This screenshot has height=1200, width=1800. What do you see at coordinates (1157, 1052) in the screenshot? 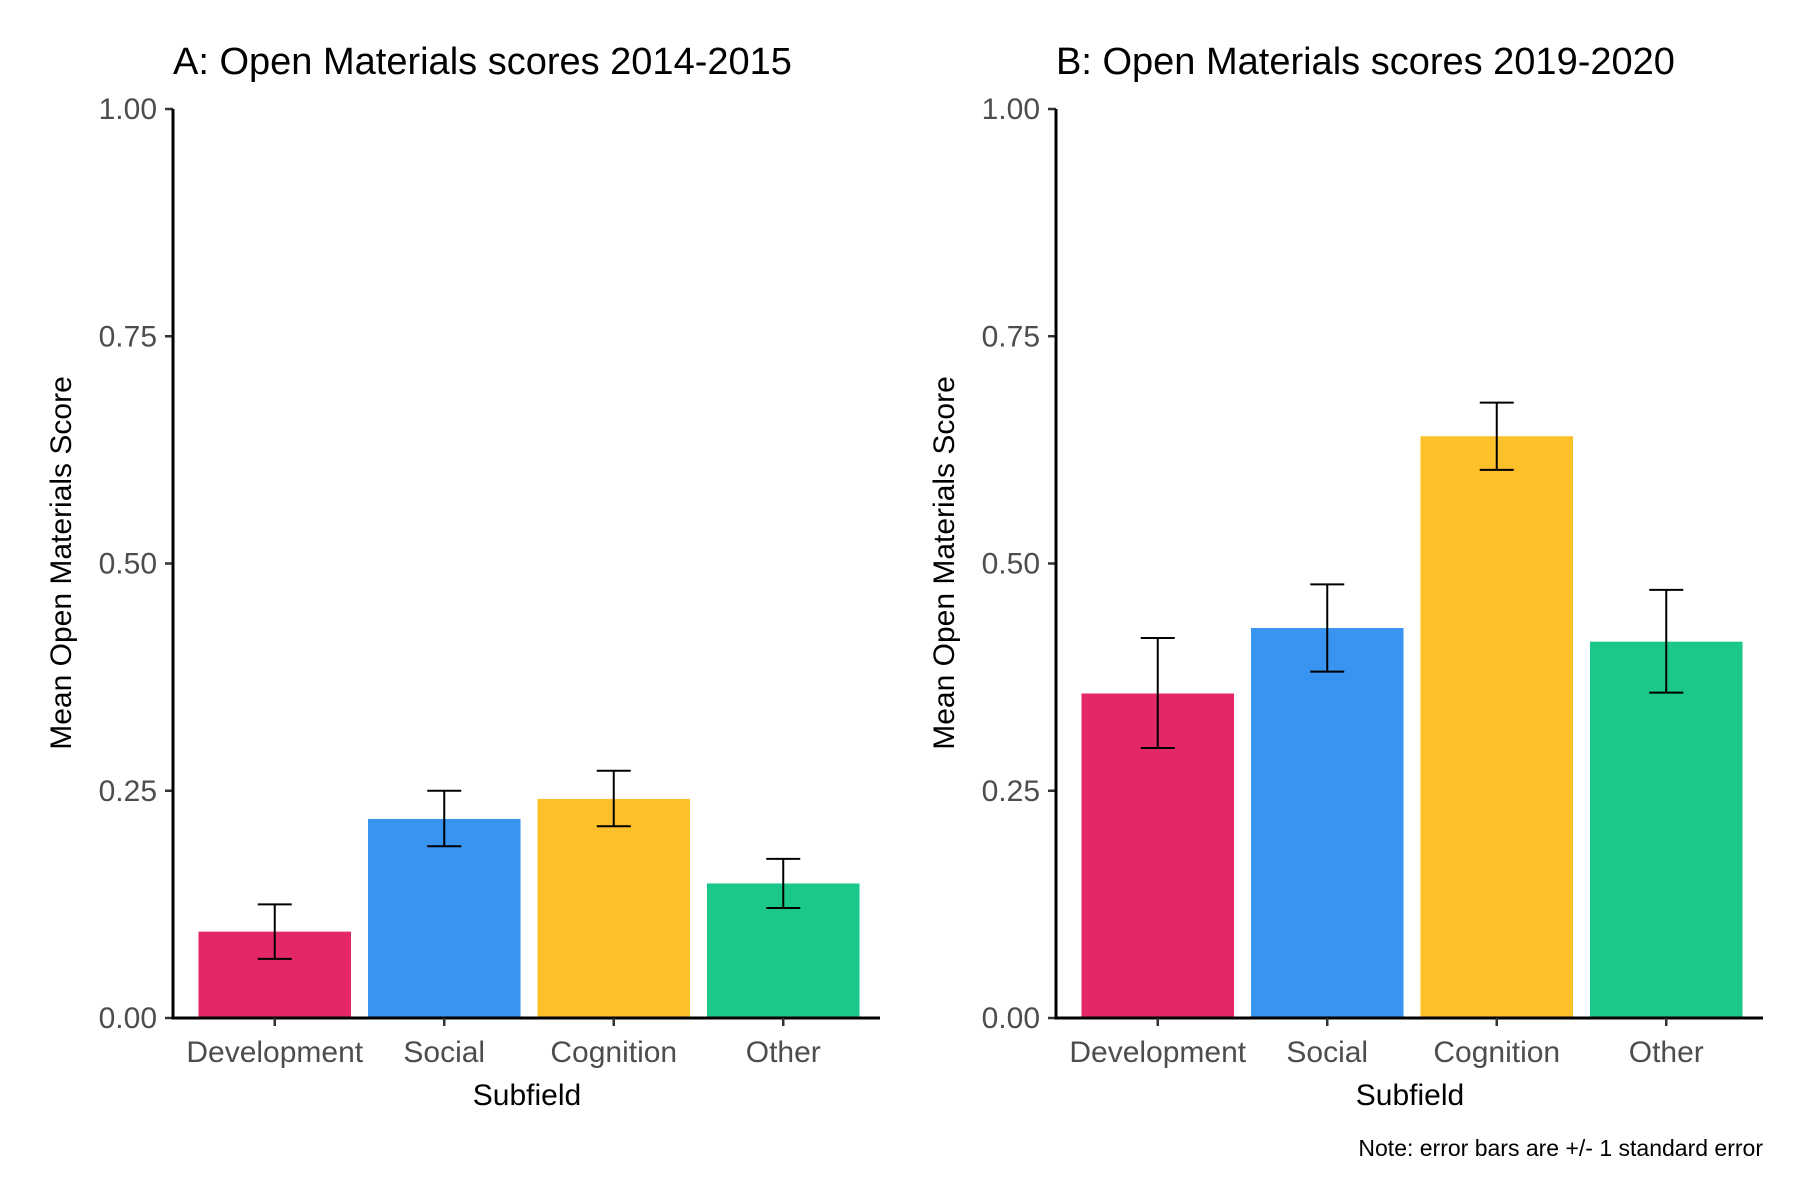
I see `panel-b-x-tick-label: Development` at bounding box center [1157, 1052].